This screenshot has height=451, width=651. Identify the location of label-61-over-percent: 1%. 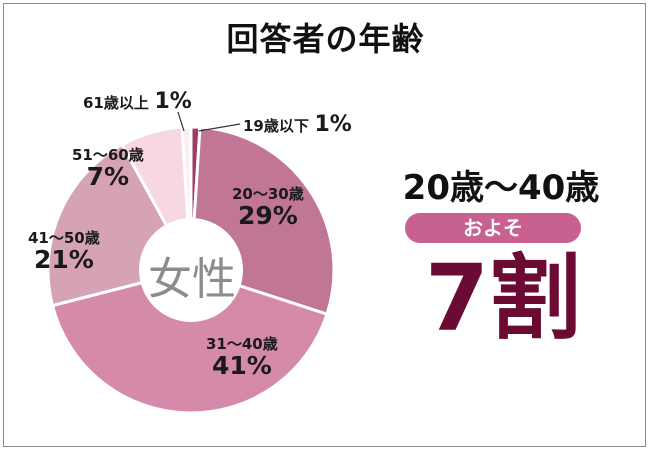
(173, 101).